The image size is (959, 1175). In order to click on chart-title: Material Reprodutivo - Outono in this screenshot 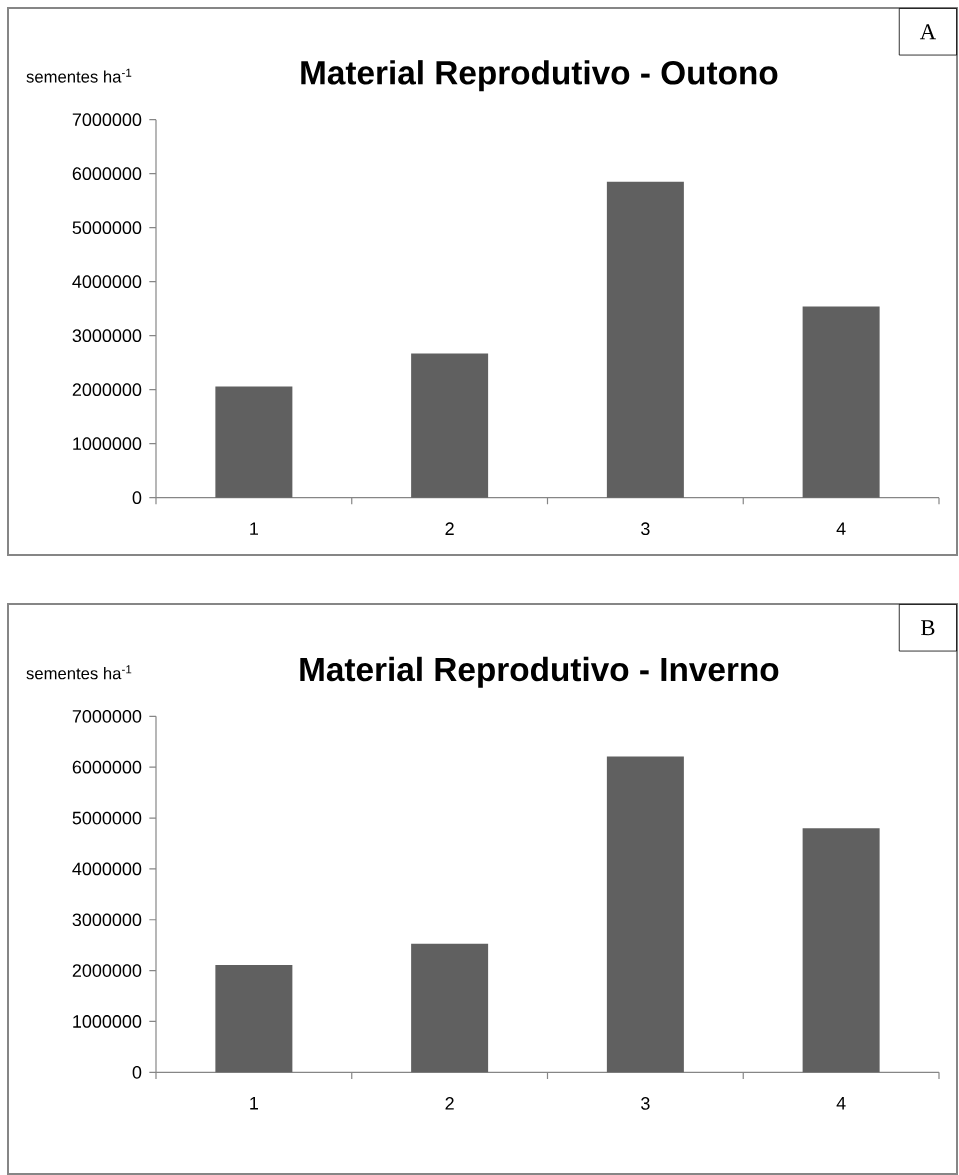, I will do `click(539, 76)`.